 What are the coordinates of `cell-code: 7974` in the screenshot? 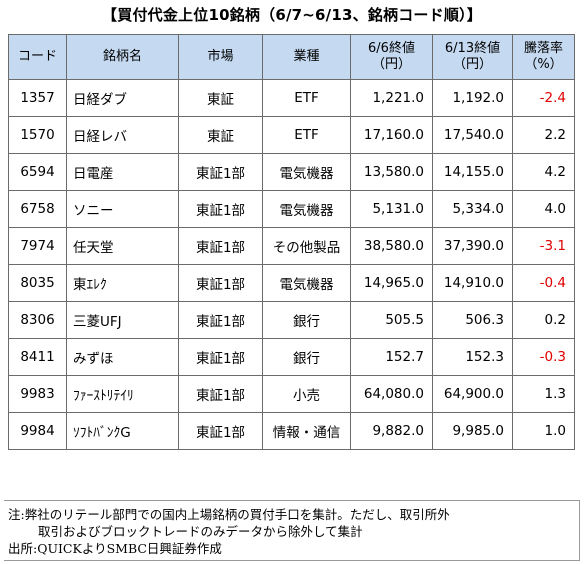 It's located at (37, 246).